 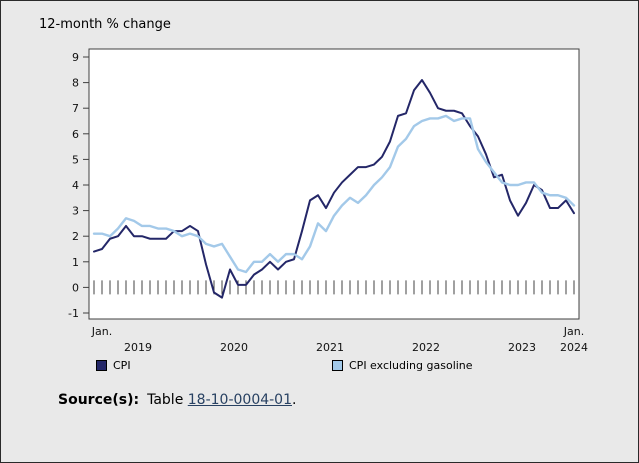 What do you see at coordinates (234, 347) in the screenshot?
I see `svg-text: 2020` at bounding box center [234, 347].